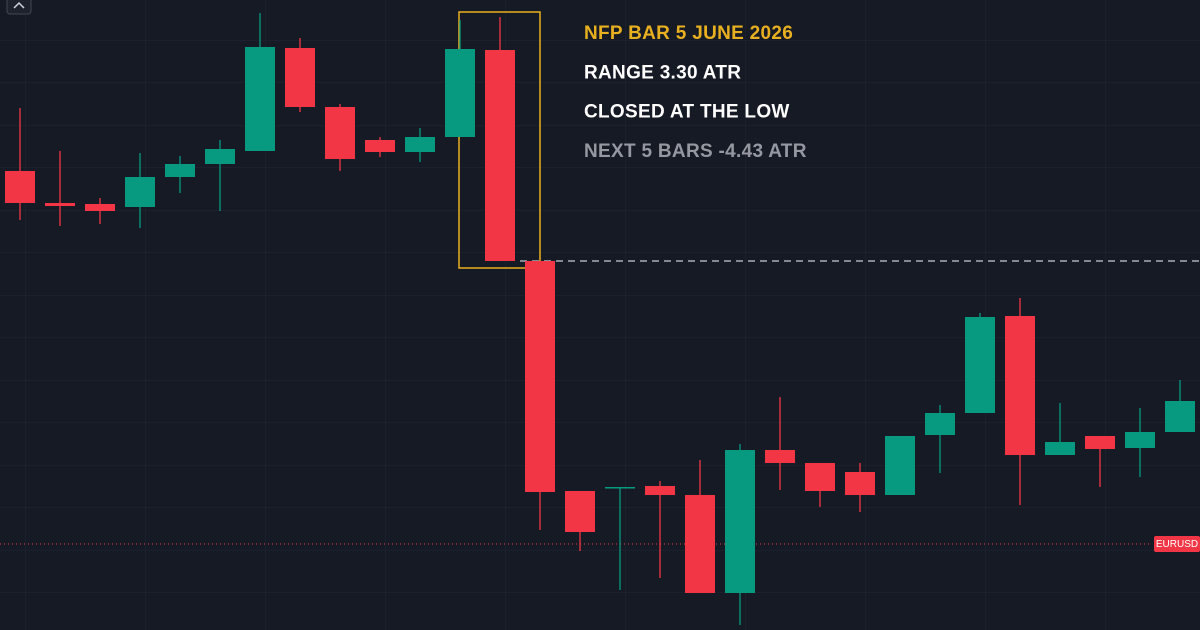 The height and width of the screenshot is (630, 1200). I want to click on annotation: NEXT 5 BARS -4.43 ATR, so click(695, 151).